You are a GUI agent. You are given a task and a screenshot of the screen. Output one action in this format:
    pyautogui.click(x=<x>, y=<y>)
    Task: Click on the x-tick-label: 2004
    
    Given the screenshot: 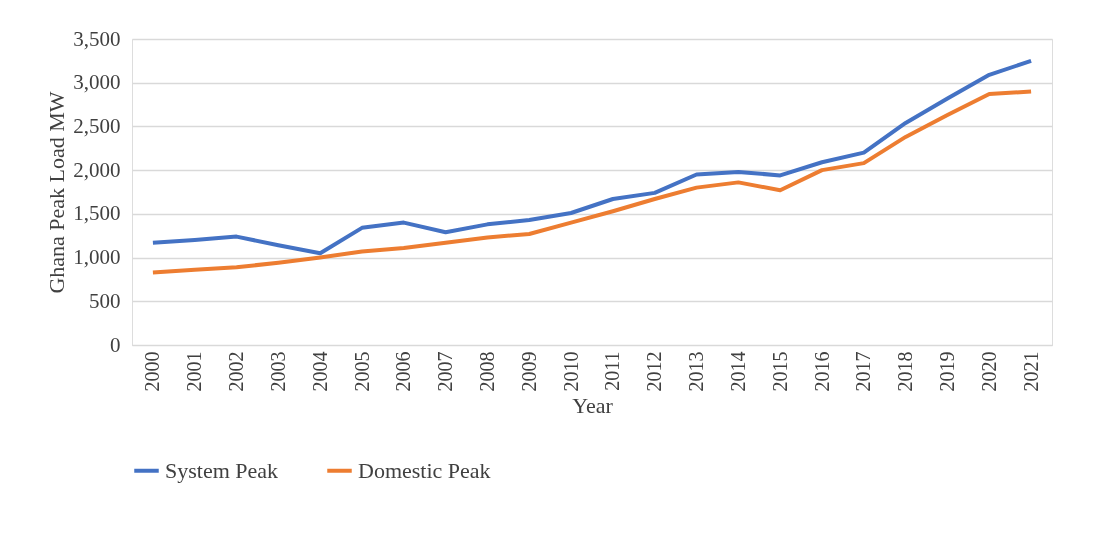 What is the action you would take?
    pyautogui.click(x=319, y=371)
    